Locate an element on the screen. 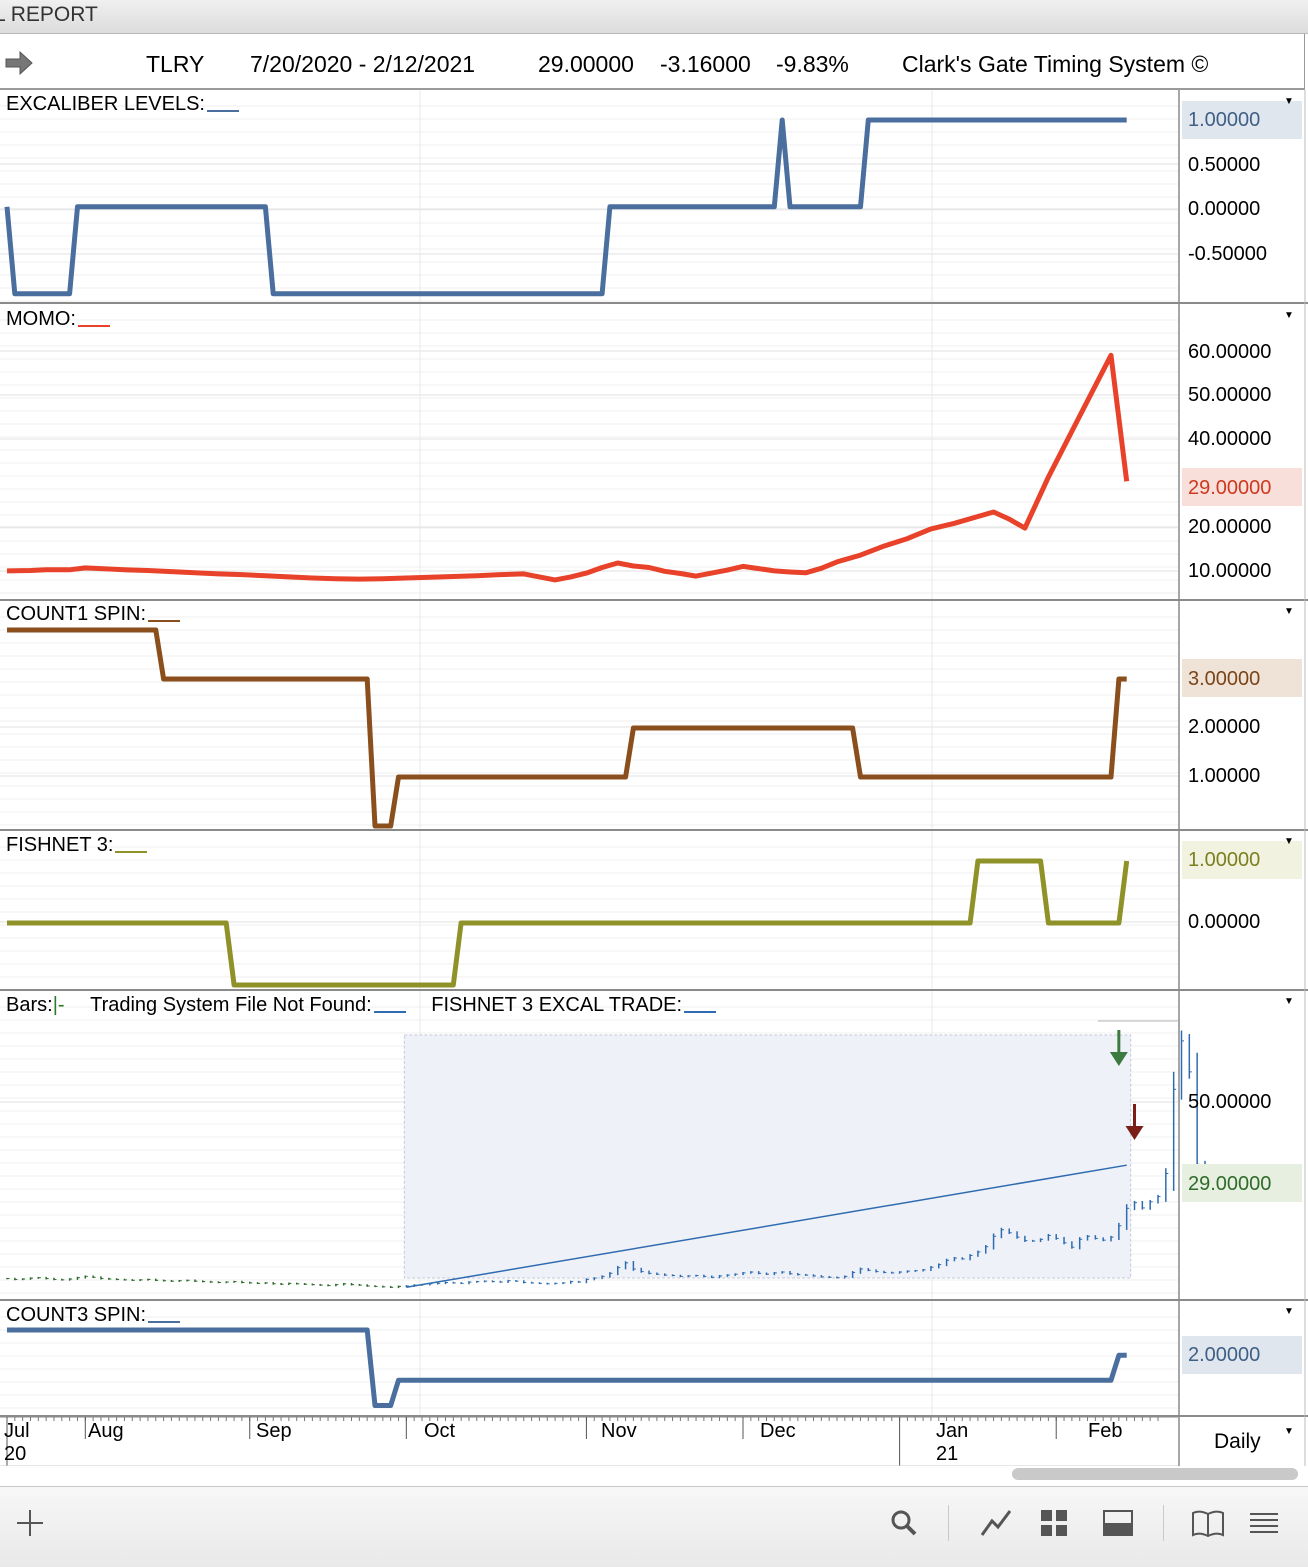 This screenshot has height=1567, width=1308. window-titlebar: L REPORT is located at coordinates (654, 17).